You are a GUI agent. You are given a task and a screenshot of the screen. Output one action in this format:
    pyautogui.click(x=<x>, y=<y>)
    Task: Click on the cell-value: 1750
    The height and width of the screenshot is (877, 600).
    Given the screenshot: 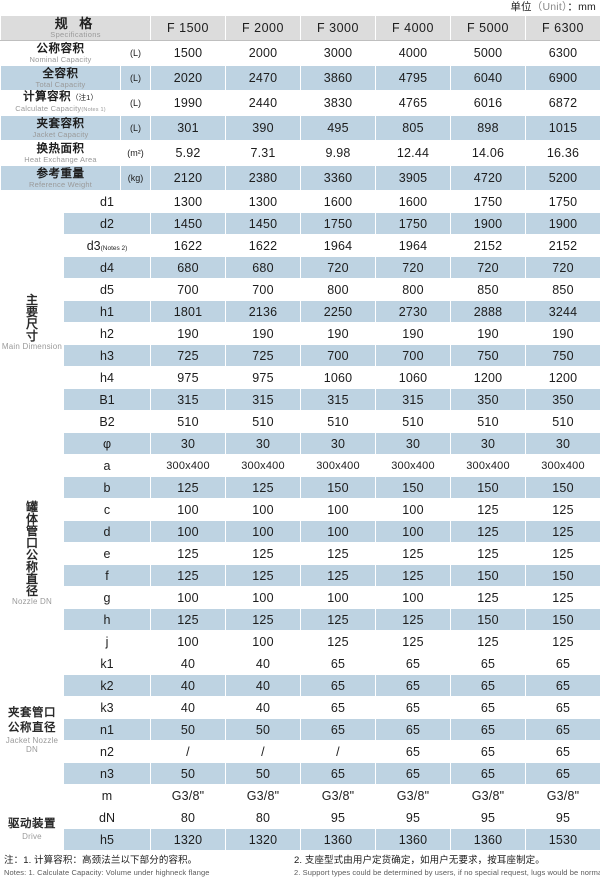 What is the action you would take?
    pyautogui.click(x=338, y=223)
    